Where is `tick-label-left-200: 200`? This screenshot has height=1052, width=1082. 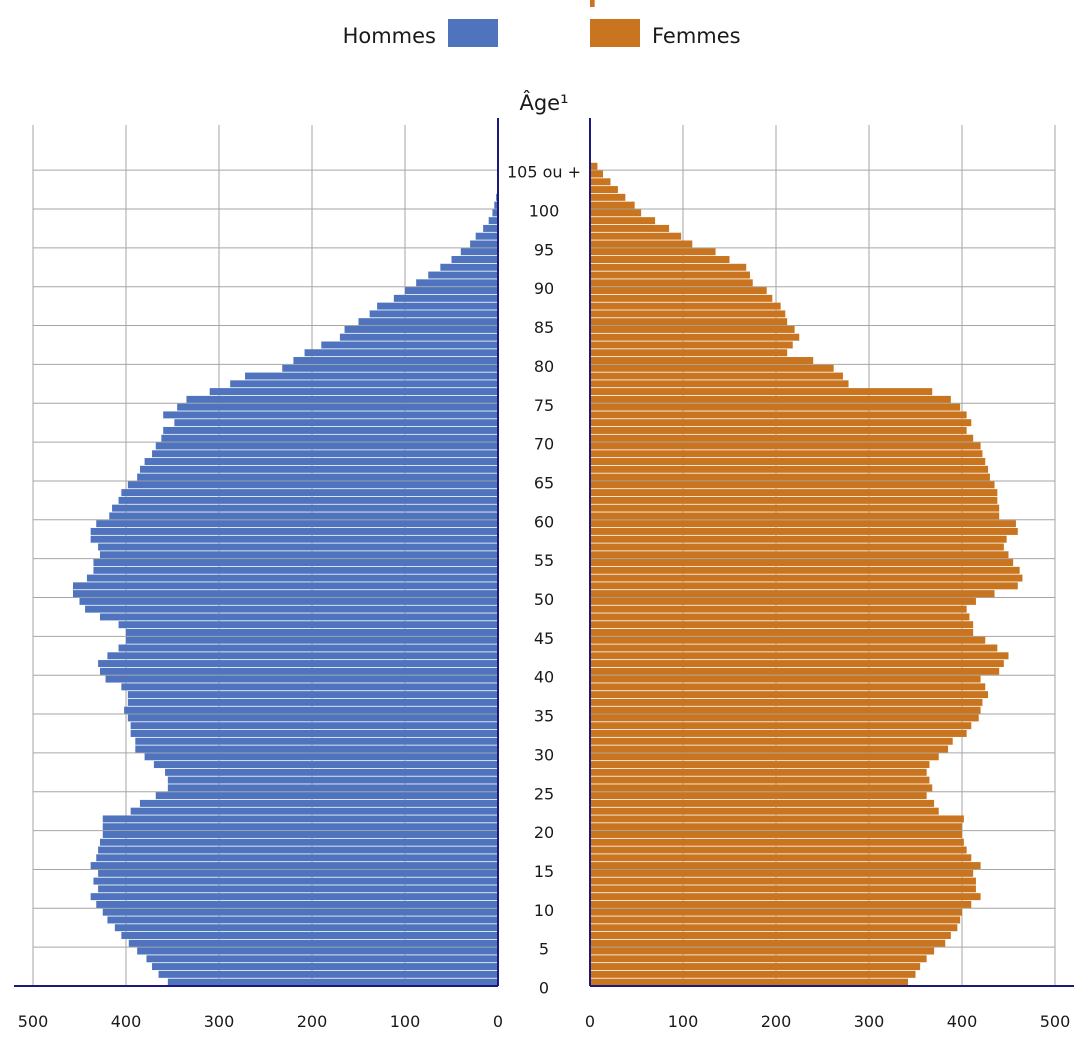 tick-label-left-200: 200 is located at coordinates (312, 1021).